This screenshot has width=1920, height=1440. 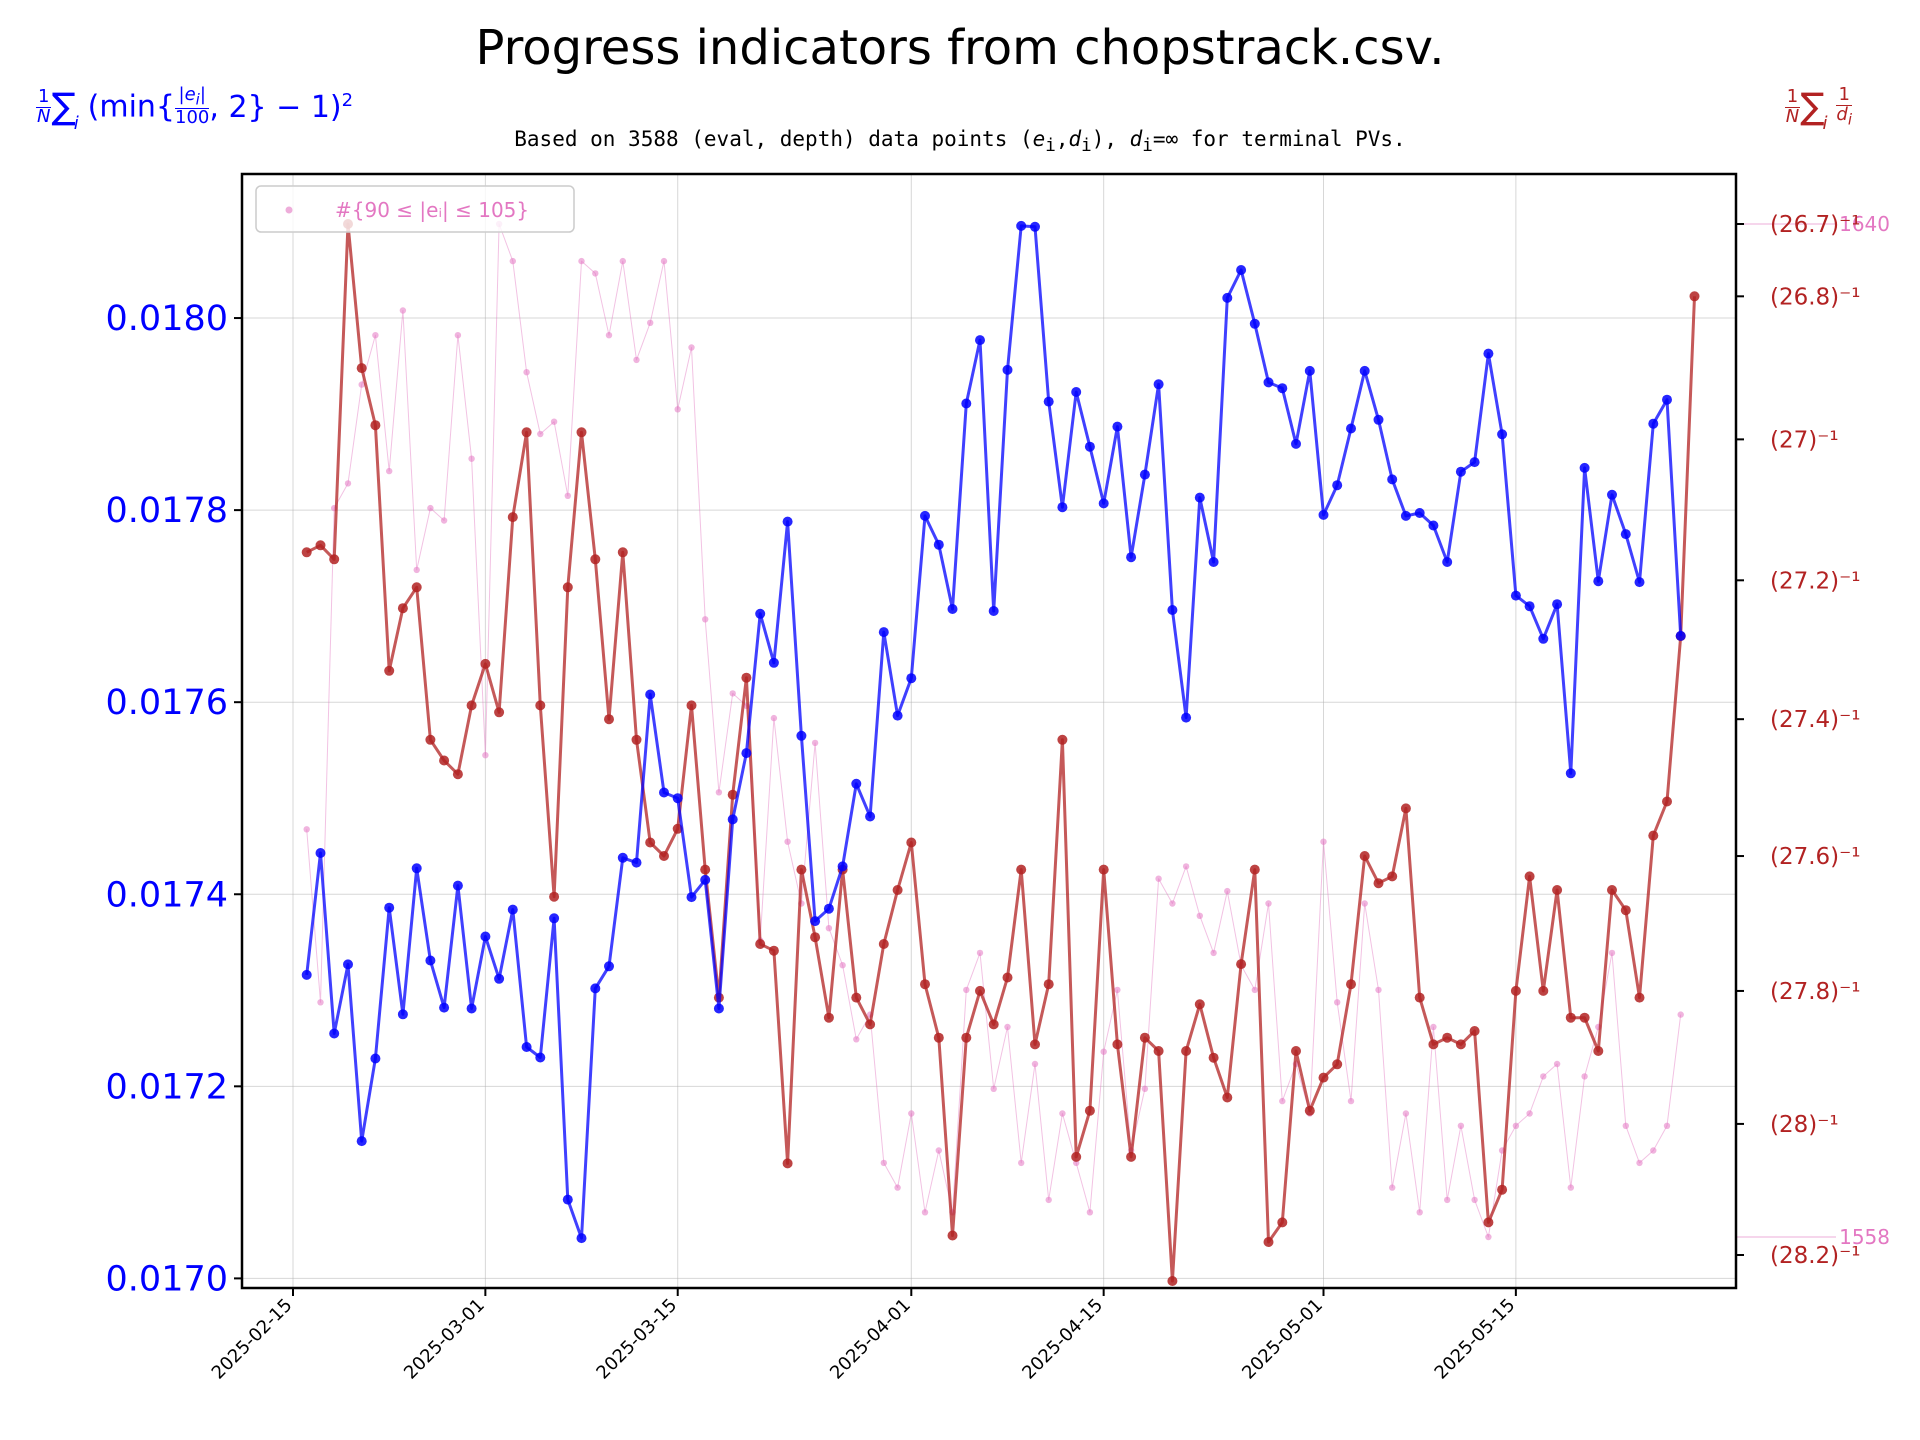 What do you see at coordinates (415, 209) in the screenshot?
I see `legend-box` at bounding box center [415, 209].